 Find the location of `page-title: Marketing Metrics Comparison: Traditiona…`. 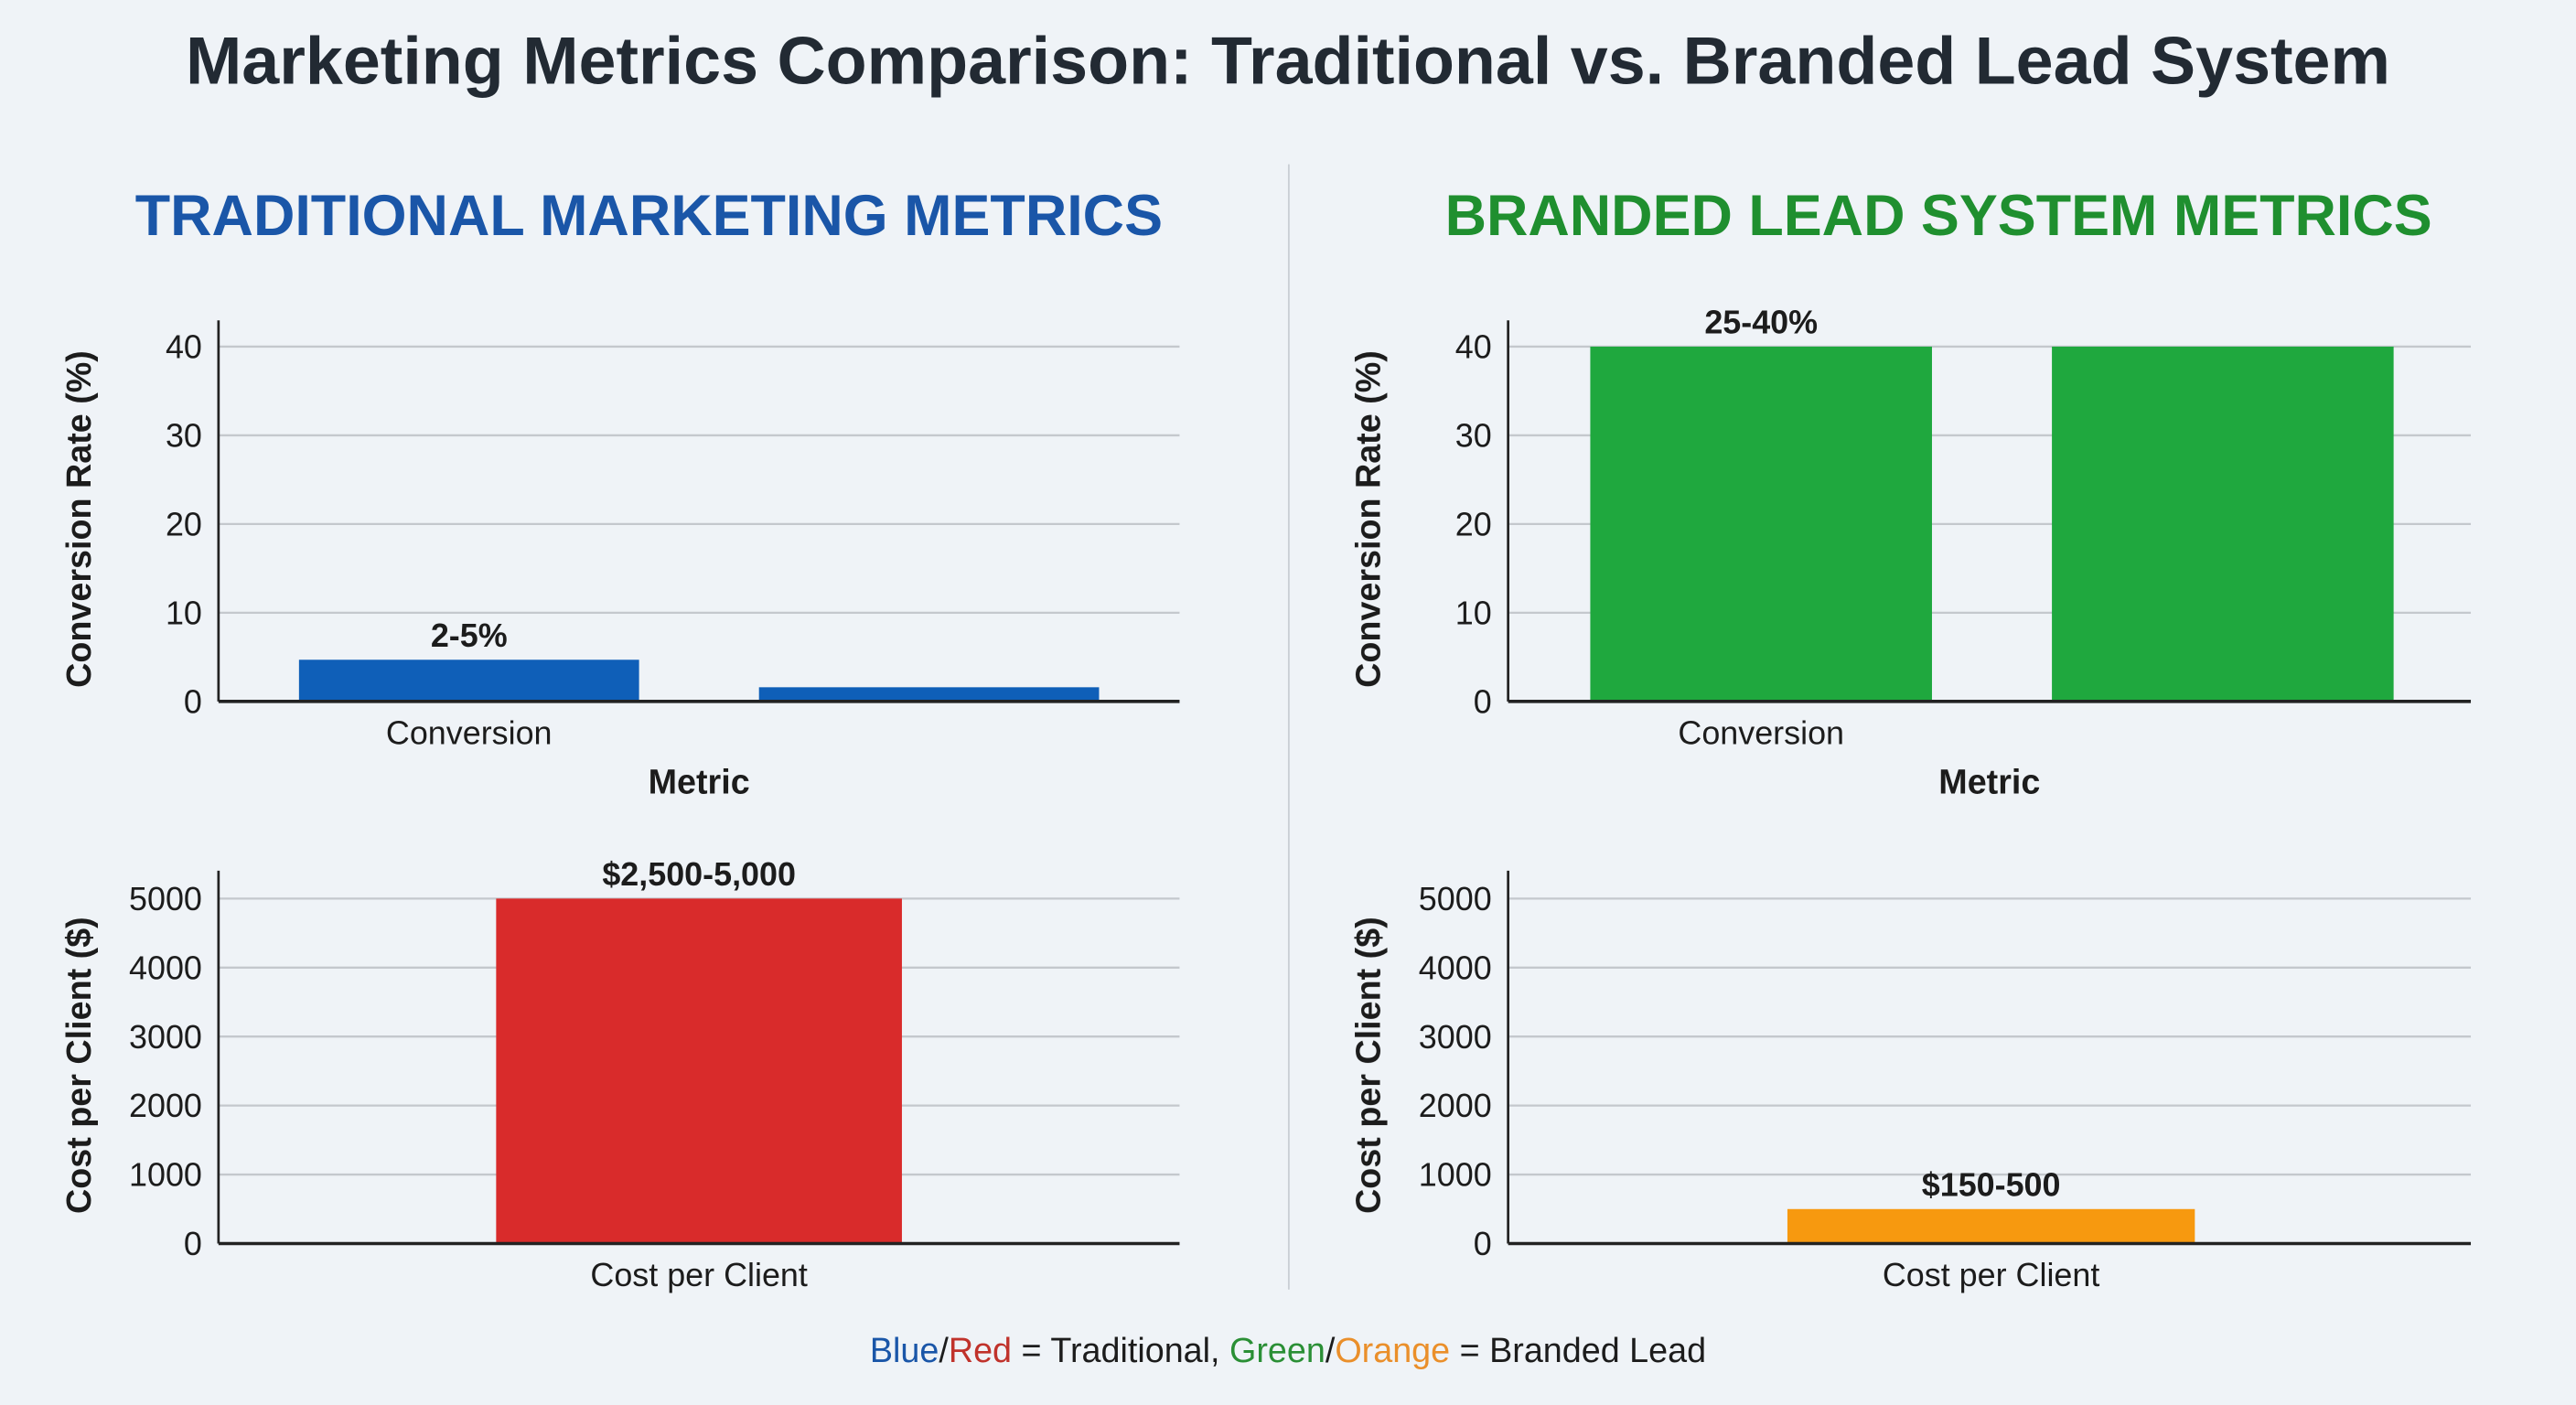

page-title: Marketing Metrics Comparison: Traditiona… is located at coordinates (1288, 61).